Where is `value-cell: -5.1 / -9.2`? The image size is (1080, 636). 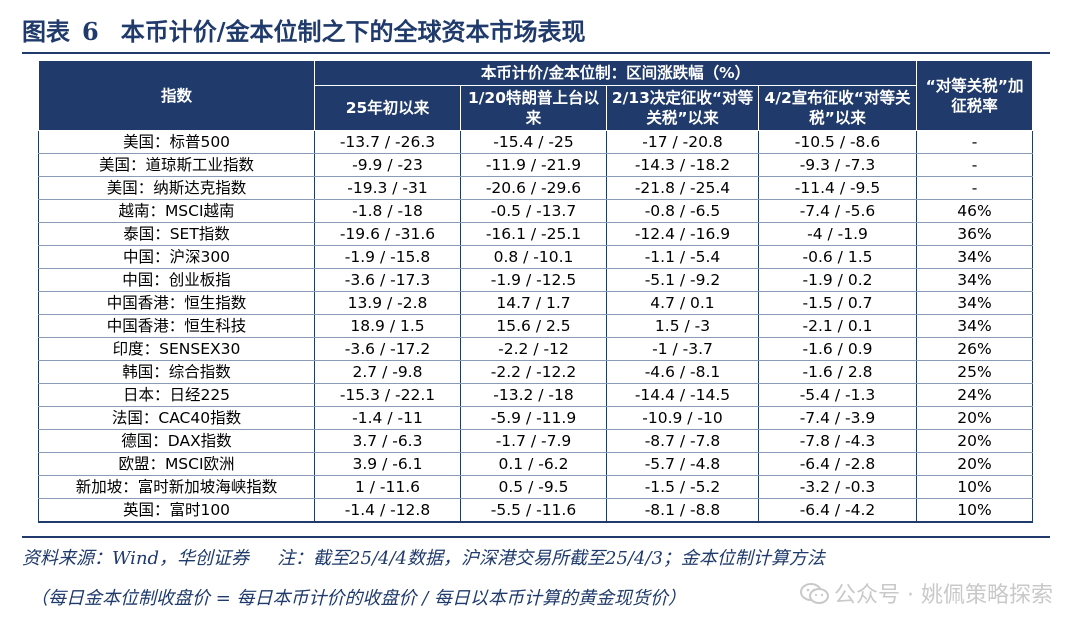 value-cell: -5.1 / -9.2 is located at coordinates (682, 280).